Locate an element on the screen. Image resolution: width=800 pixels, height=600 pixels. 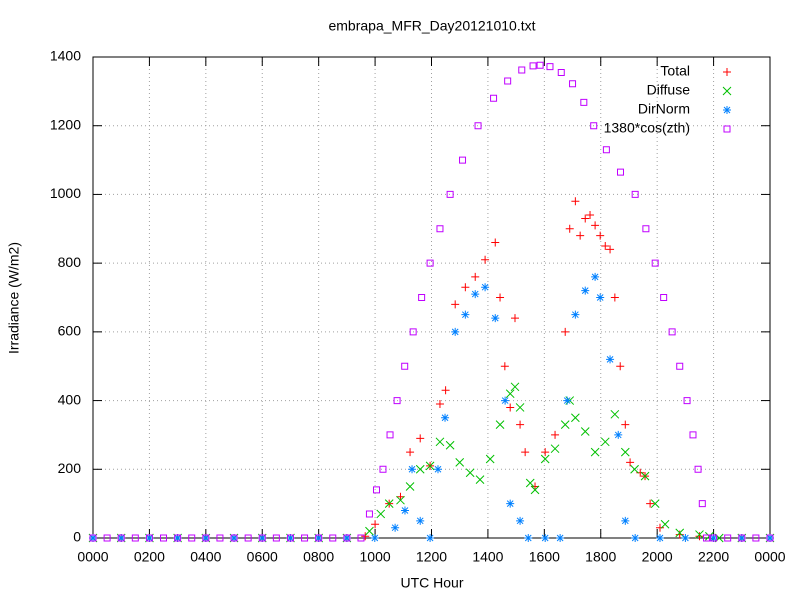
y-axis-label: Irradiance (W/m2) is located at coordinates (14, 298).